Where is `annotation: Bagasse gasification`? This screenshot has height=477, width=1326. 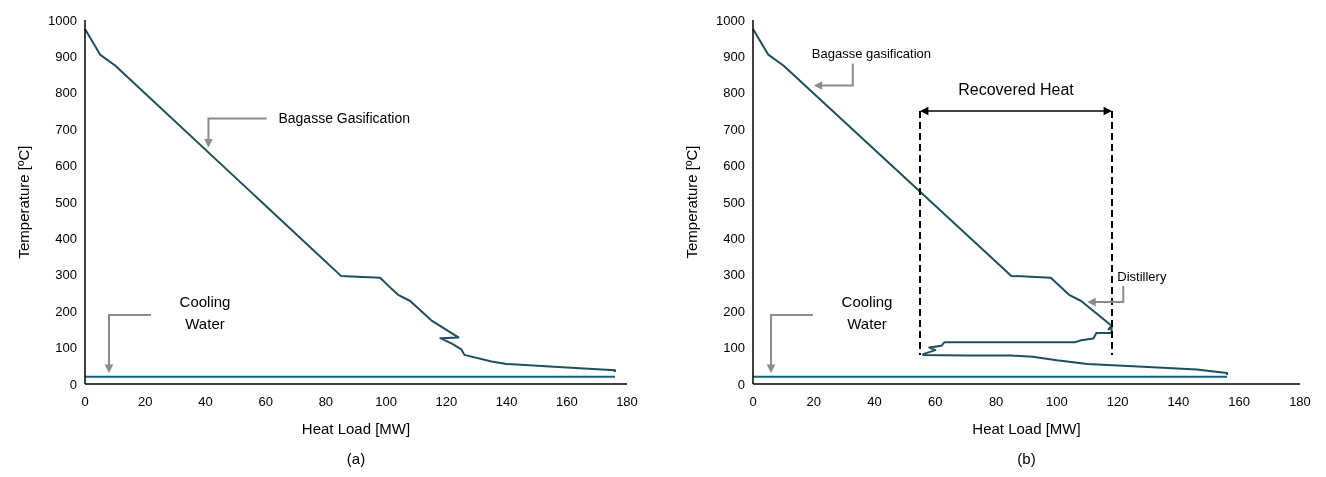 annotation: Bagasse gasification is located at coordinates (871, 53).